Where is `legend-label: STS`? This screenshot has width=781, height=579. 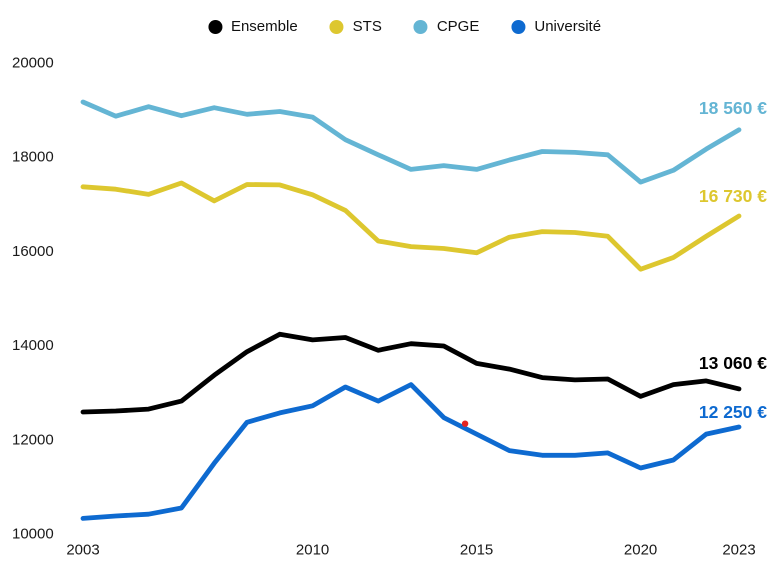
legend-label: STS is located at coordinates (367, 26).